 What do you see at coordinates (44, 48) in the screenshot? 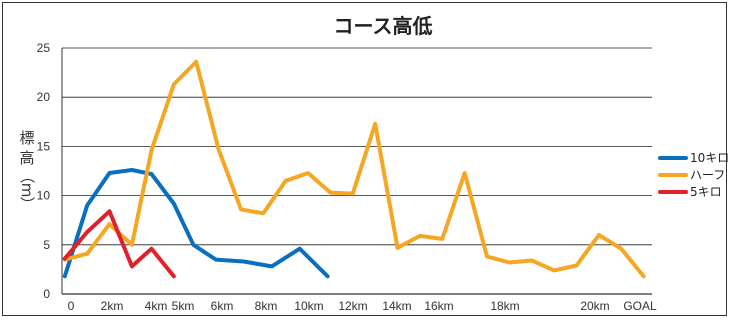
I see `y-tick-25: 25` at bounding box center [44, 48].